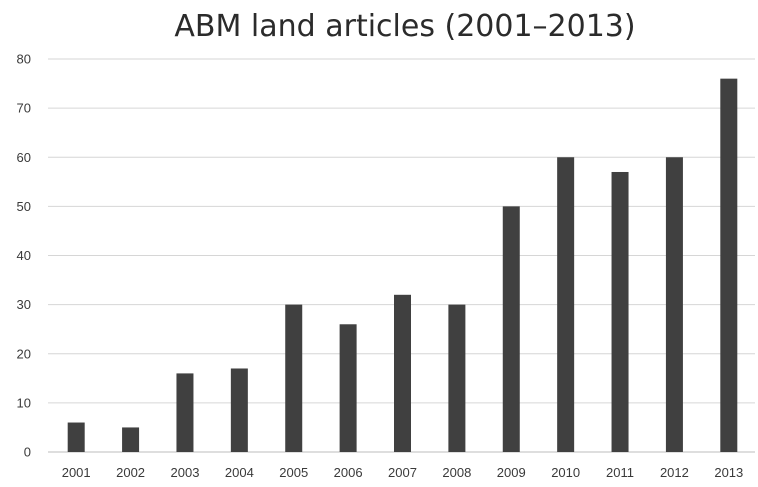  Describe the element at coordinates (24, 402) in the screenshot. I see `y-tick-label: 10` at that location.